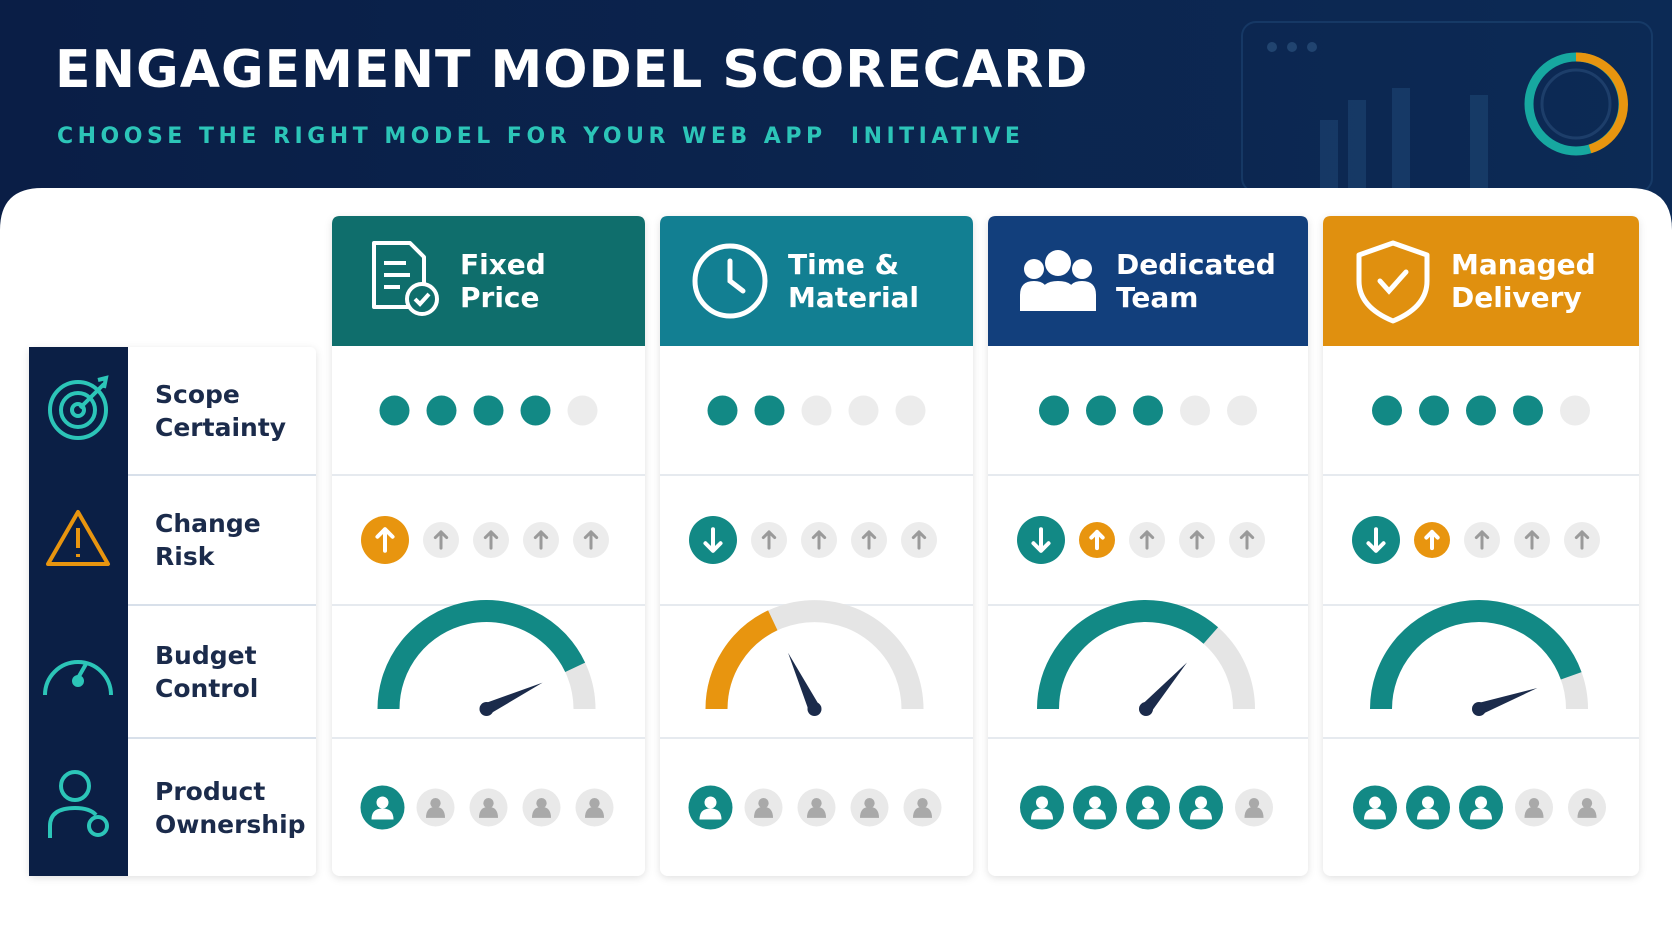 The image size is (1672, 941). I want to click on model-name: Fixed Price, so click(503, 281).